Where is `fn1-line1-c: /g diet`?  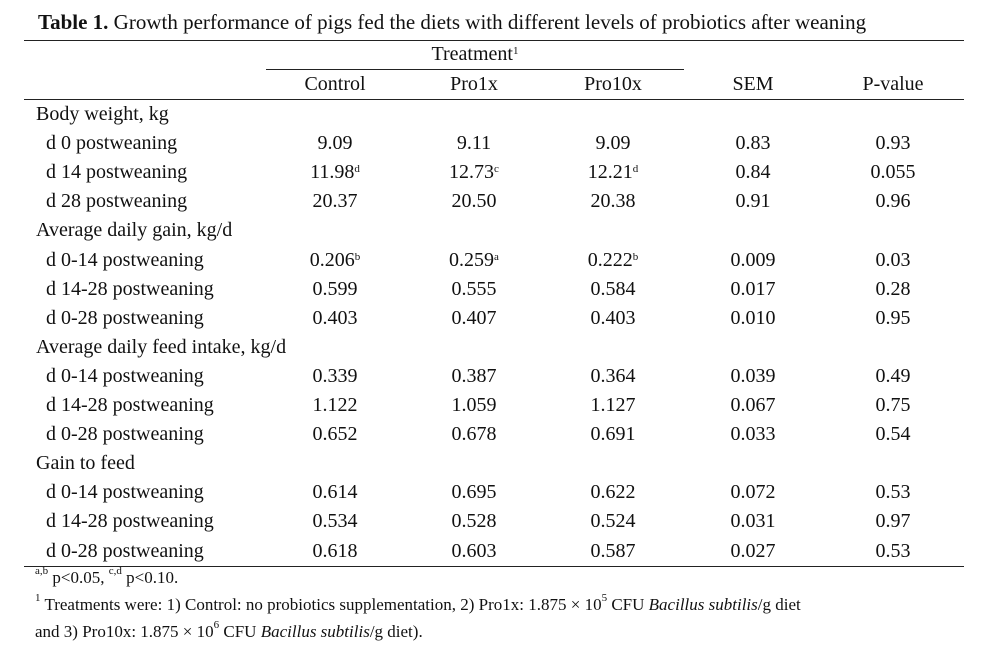 fn1-line1-c: /g diet is located at coordinates (779, 604).